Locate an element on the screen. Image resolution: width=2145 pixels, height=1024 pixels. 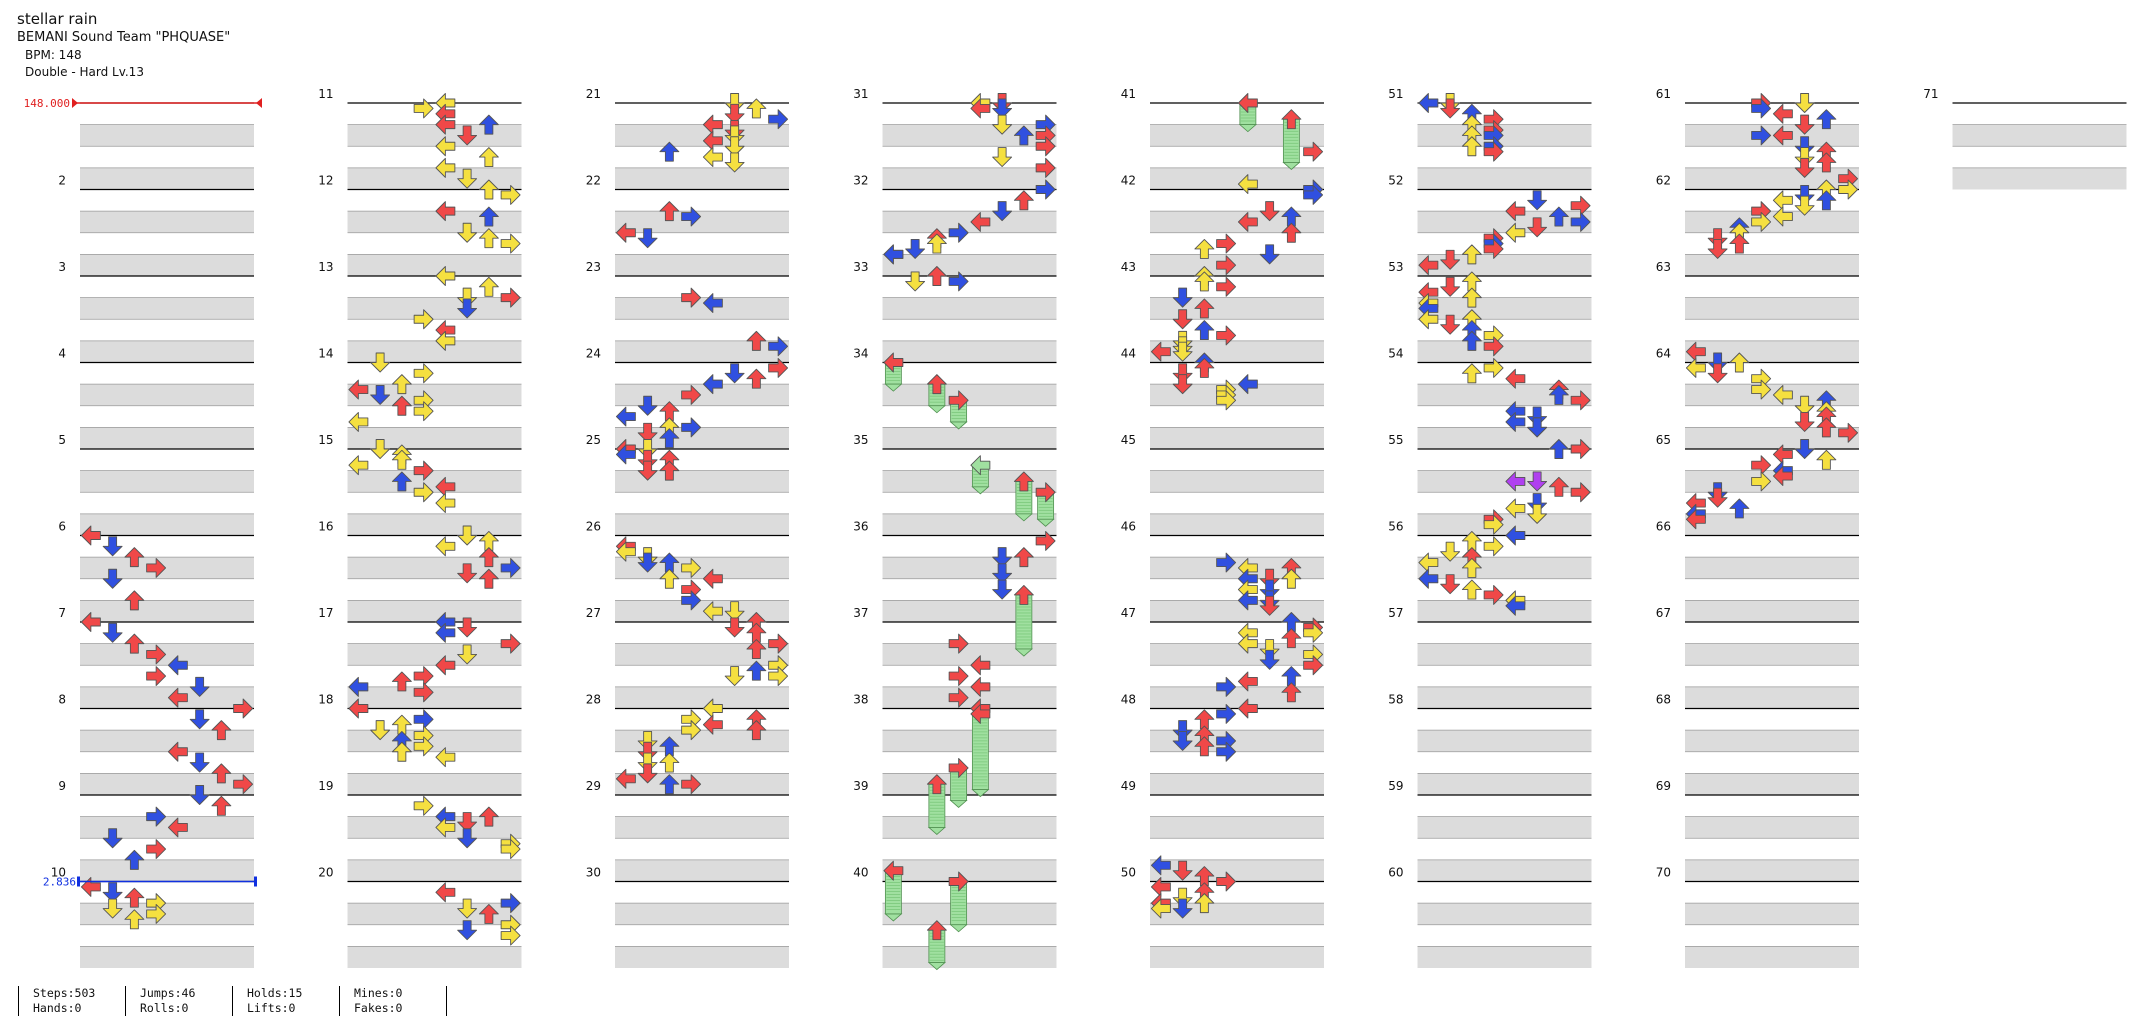
stat-hands: Hands:0 is located at coordinates (57, 1008).